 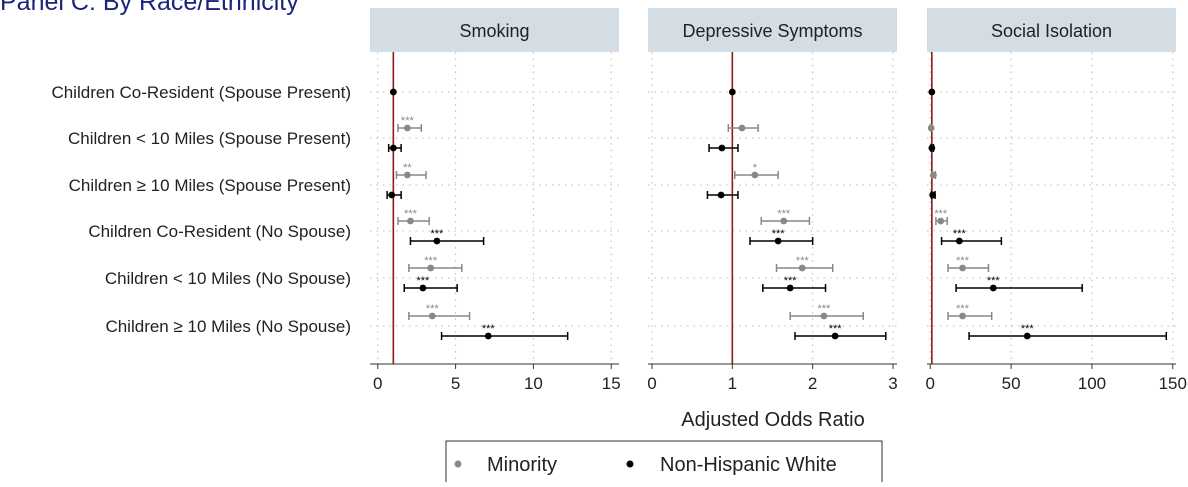 I want to click on x-tick-label: 1, so click(x=732, y=383).